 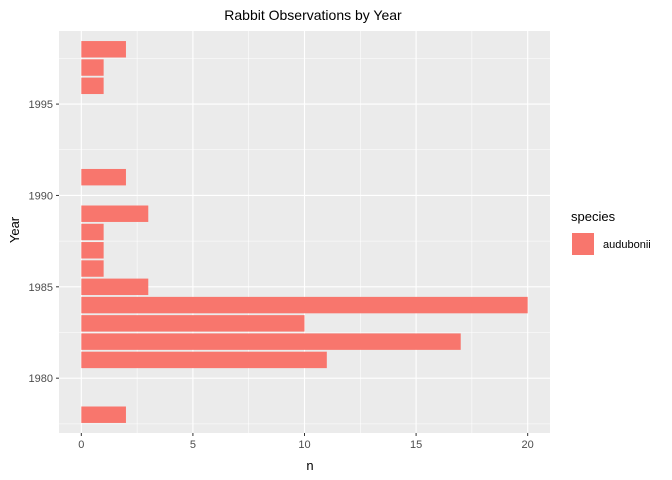 I want to click on x-tick-label: 20, so click(x=528, y=445).